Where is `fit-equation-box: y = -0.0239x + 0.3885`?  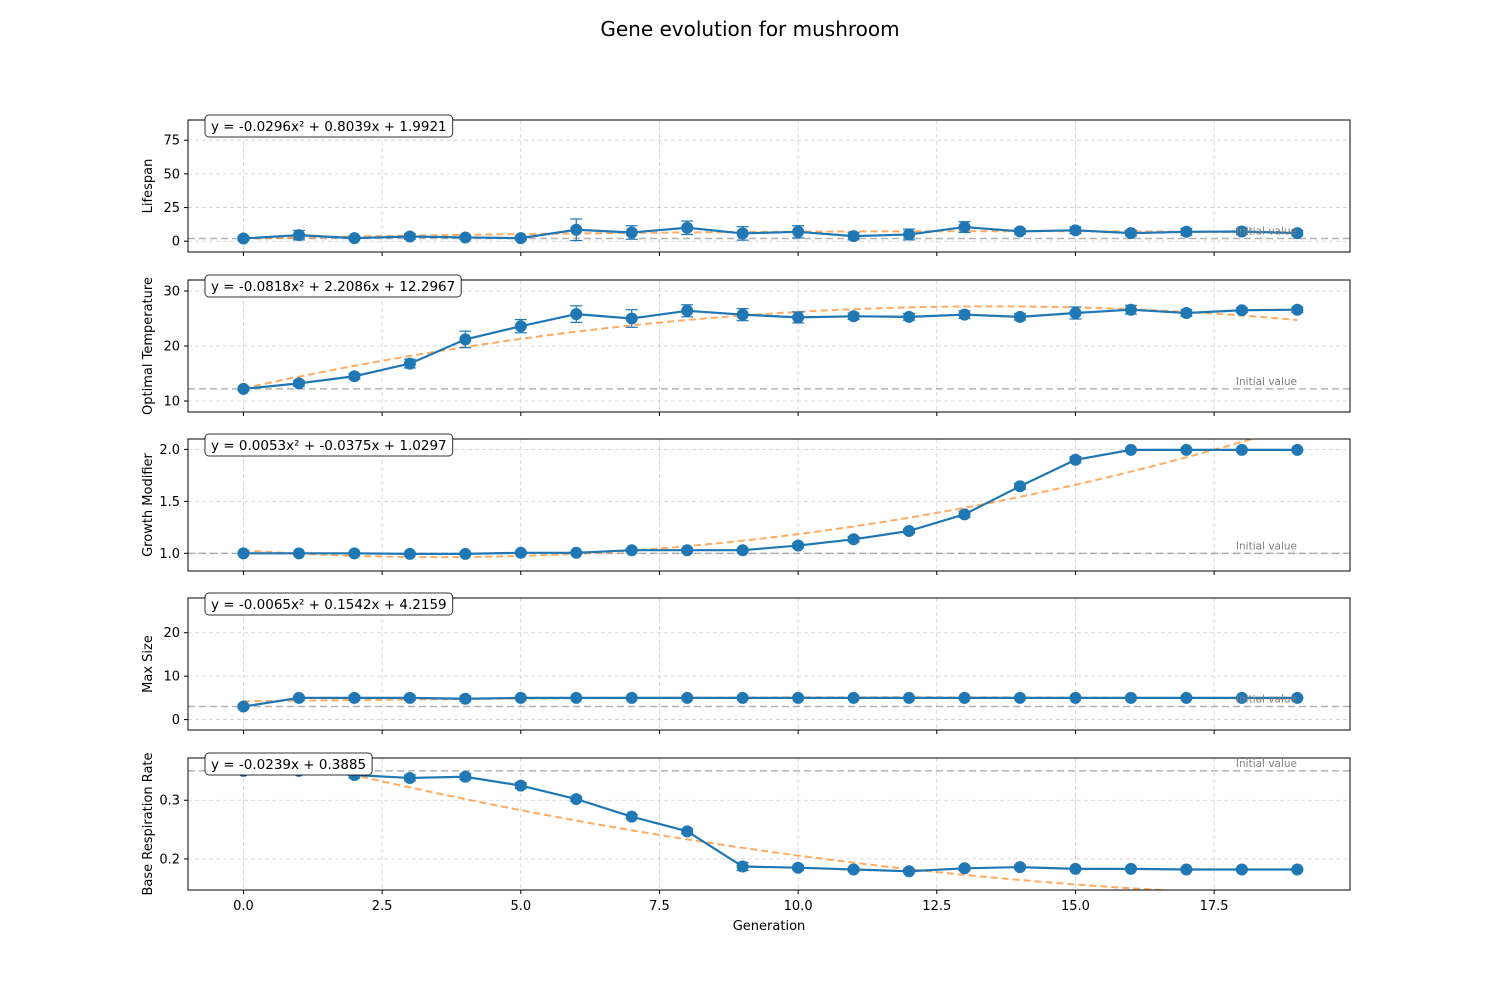
fit-equation-box: y = -0.0239x + 0.3885 is located at coordinates (288, 764).